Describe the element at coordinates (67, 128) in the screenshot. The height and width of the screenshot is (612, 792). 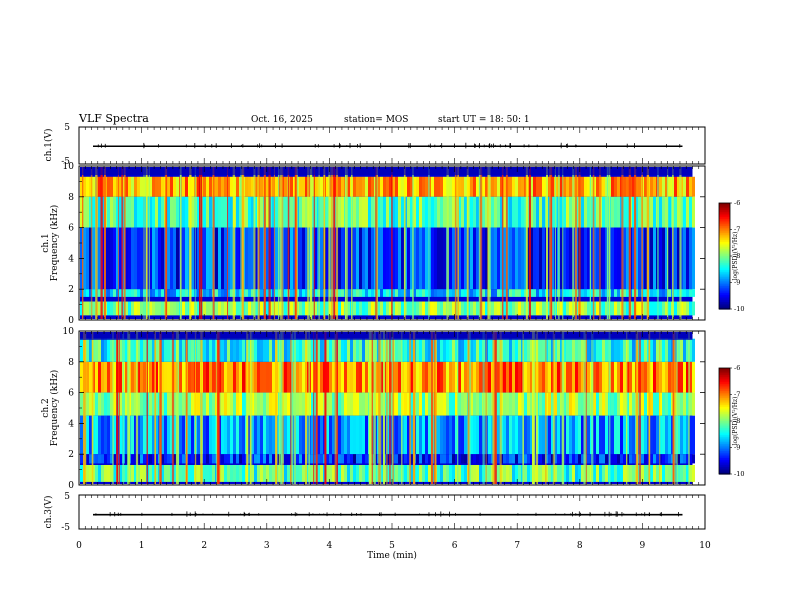
I see `ch1-ytick-top: 5` at that location.